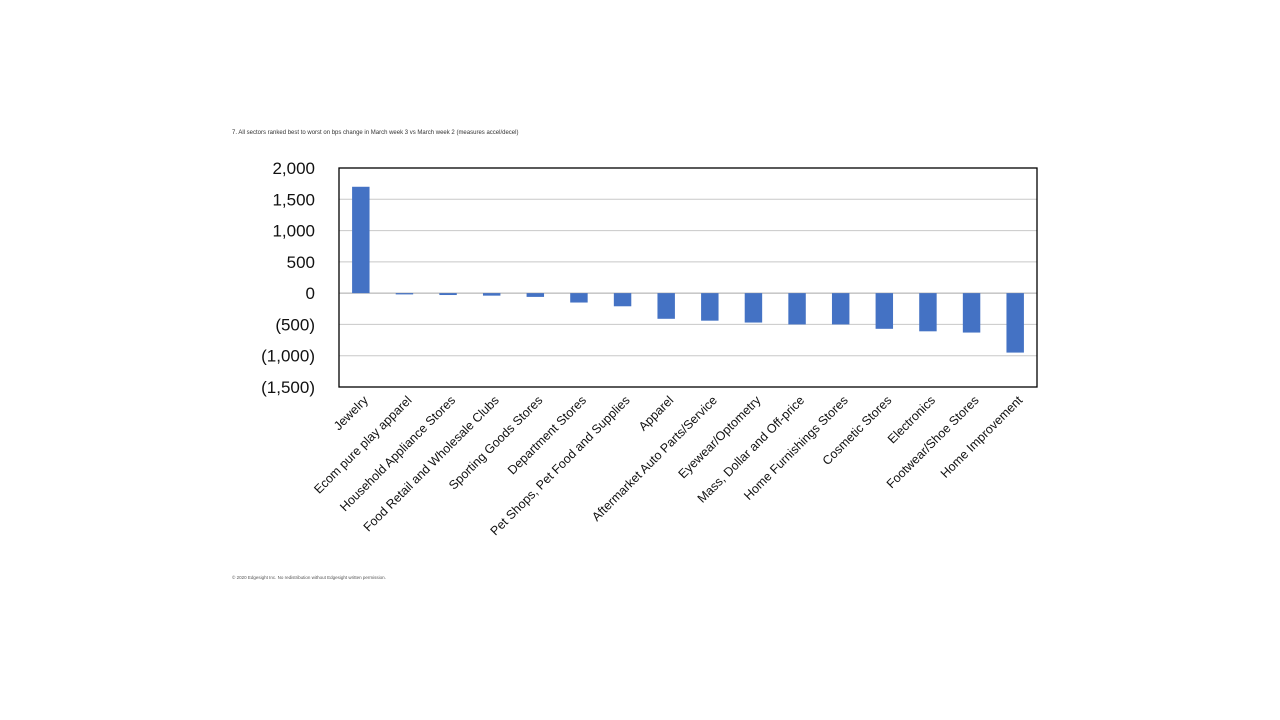  What do you see at coordinates (351, 413) in the screenshot?
I see `x-tick-label: Jewelry` at bounding box center [351, 413].